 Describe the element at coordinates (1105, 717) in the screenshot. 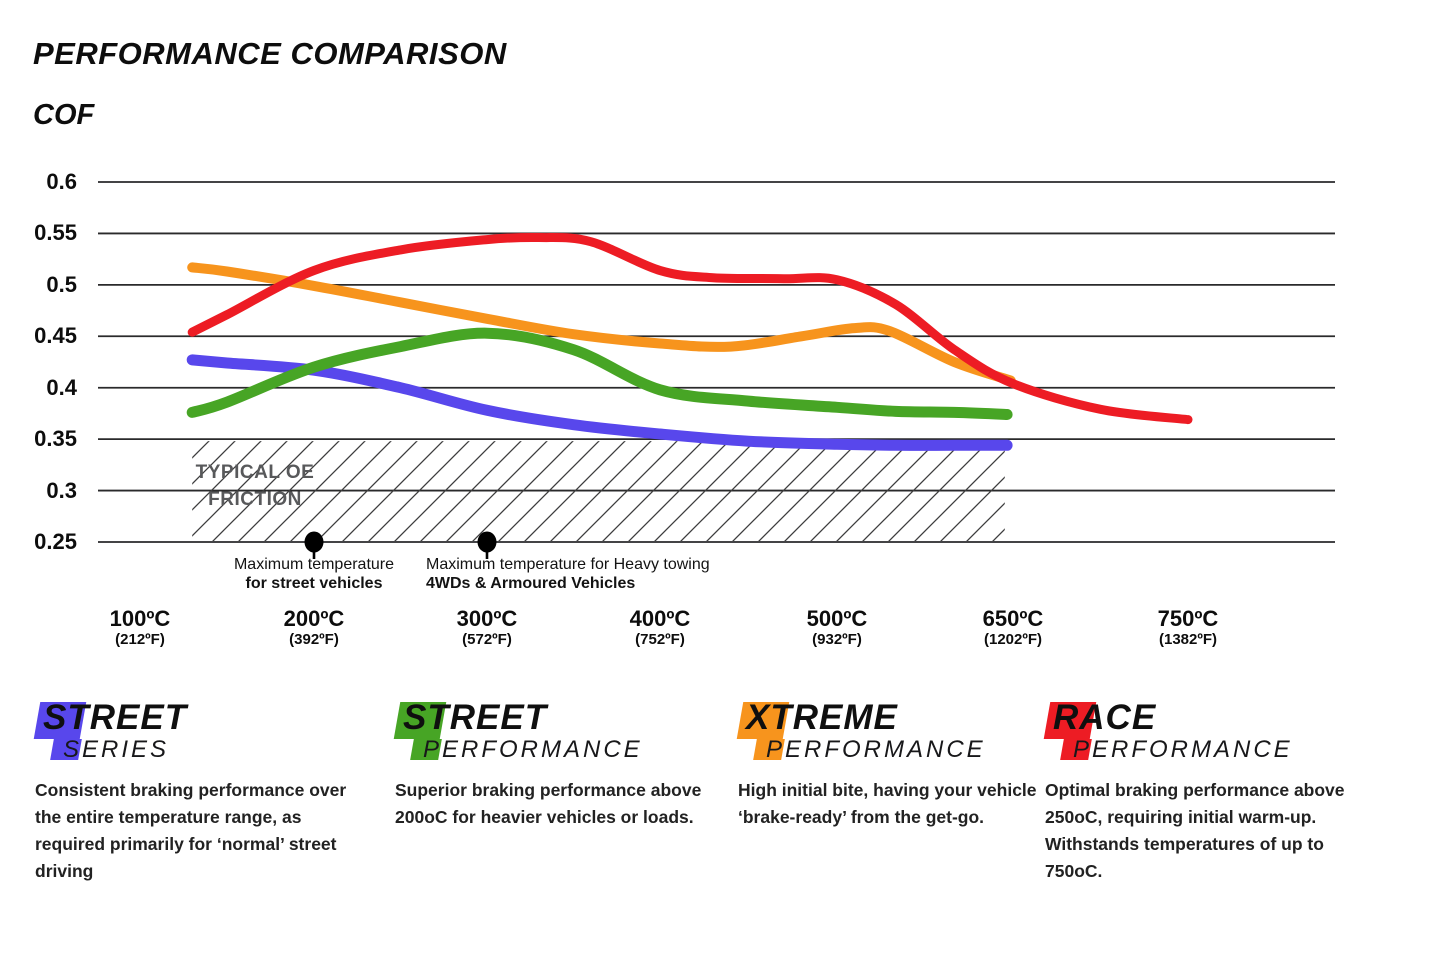

I see `logo-word1: RACE` at that location.